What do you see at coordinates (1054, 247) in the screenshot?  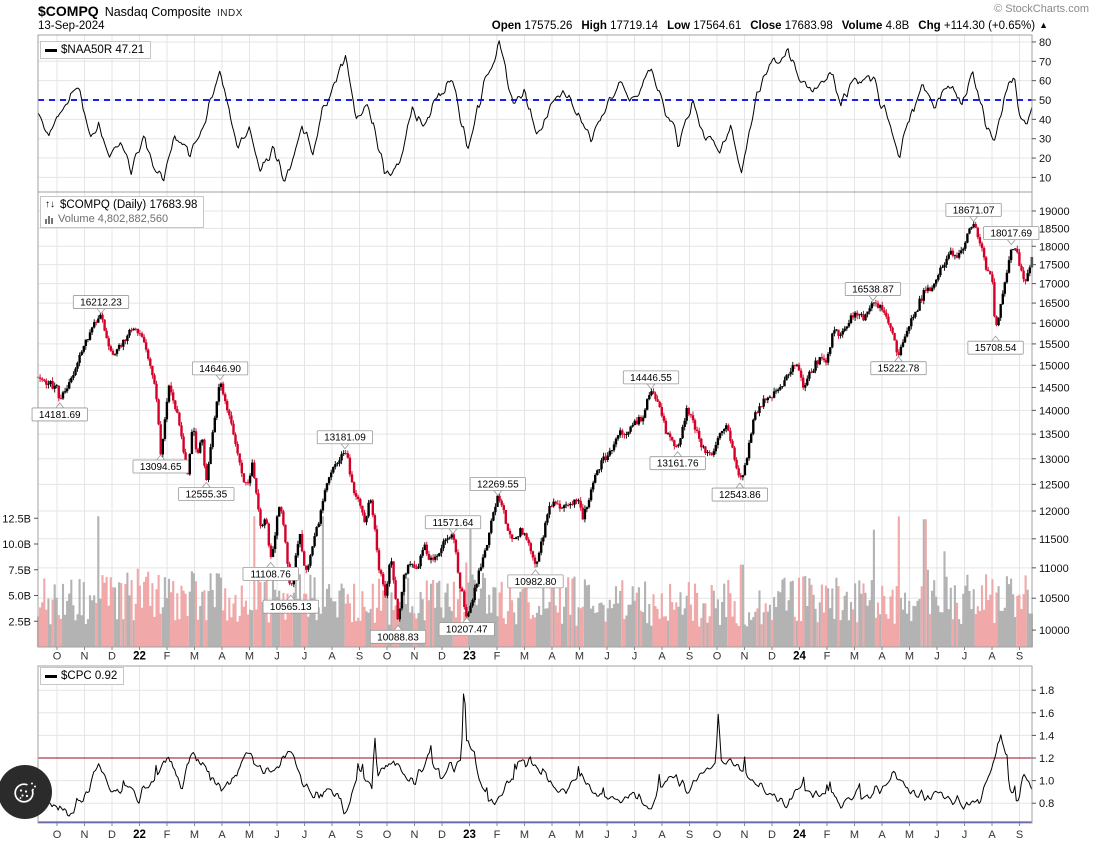 I see `svg-text: 18000` at bounding box center [1054, 247].